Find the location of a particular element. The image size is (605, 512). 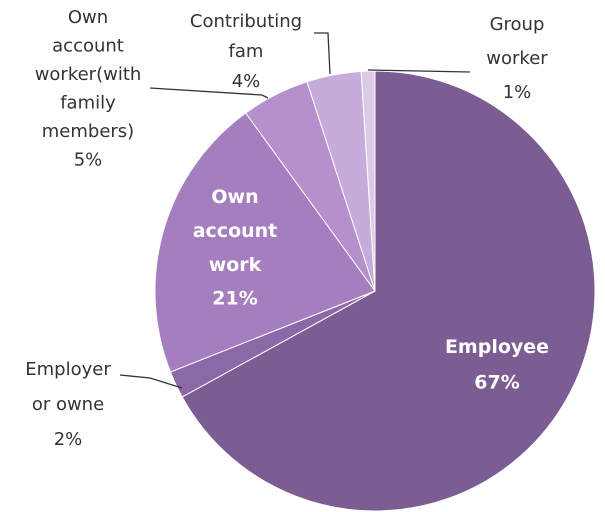

value-label: 21% is located at coordinates (234, 299).